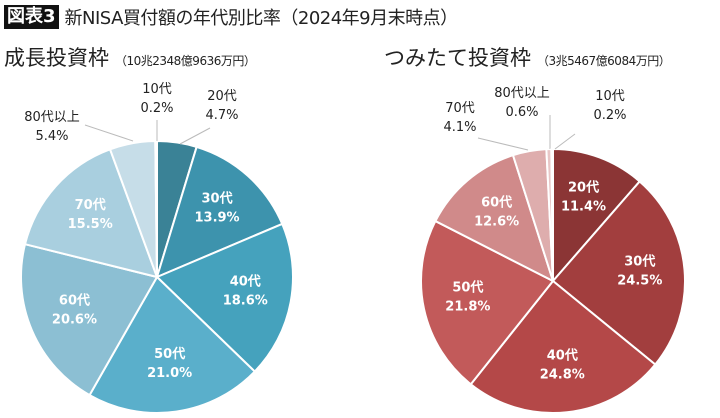 This screenshot has width=720, height=418. I want to click on slice-value-label: 4.7%, so click(221, 115).